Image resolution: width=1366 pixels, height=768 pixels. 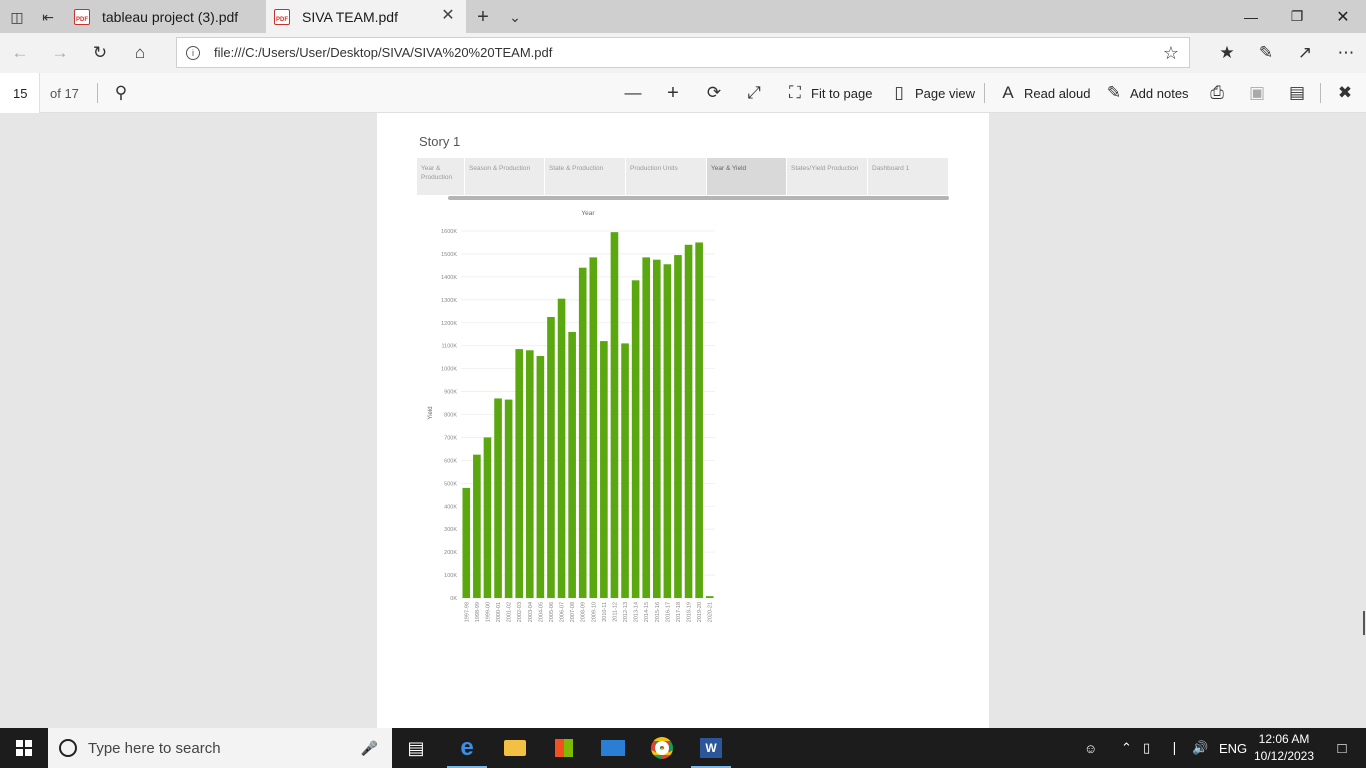 What do you see at coordinates (1305, 52) in the screenshot?
I see `share-icon: ↗` at bounding box center [1305, 52].